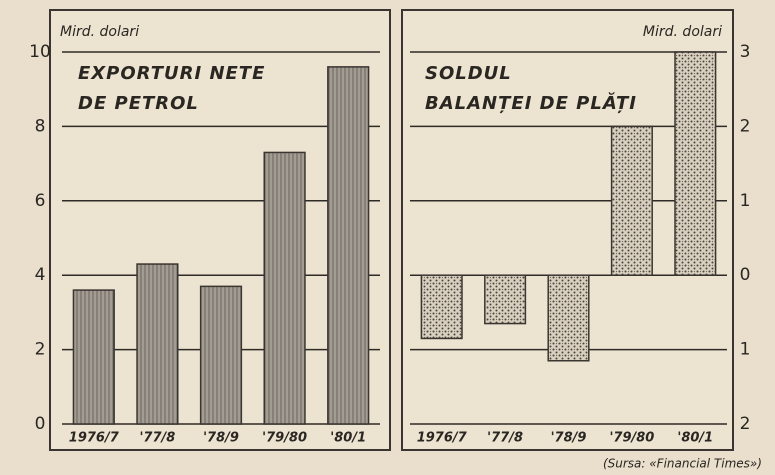  What do you see at coordinates (531, 103) in the screenshot?
I see `chart-title: BALANȚEI DE PLĂȚI` at bounding box center [531, 103].